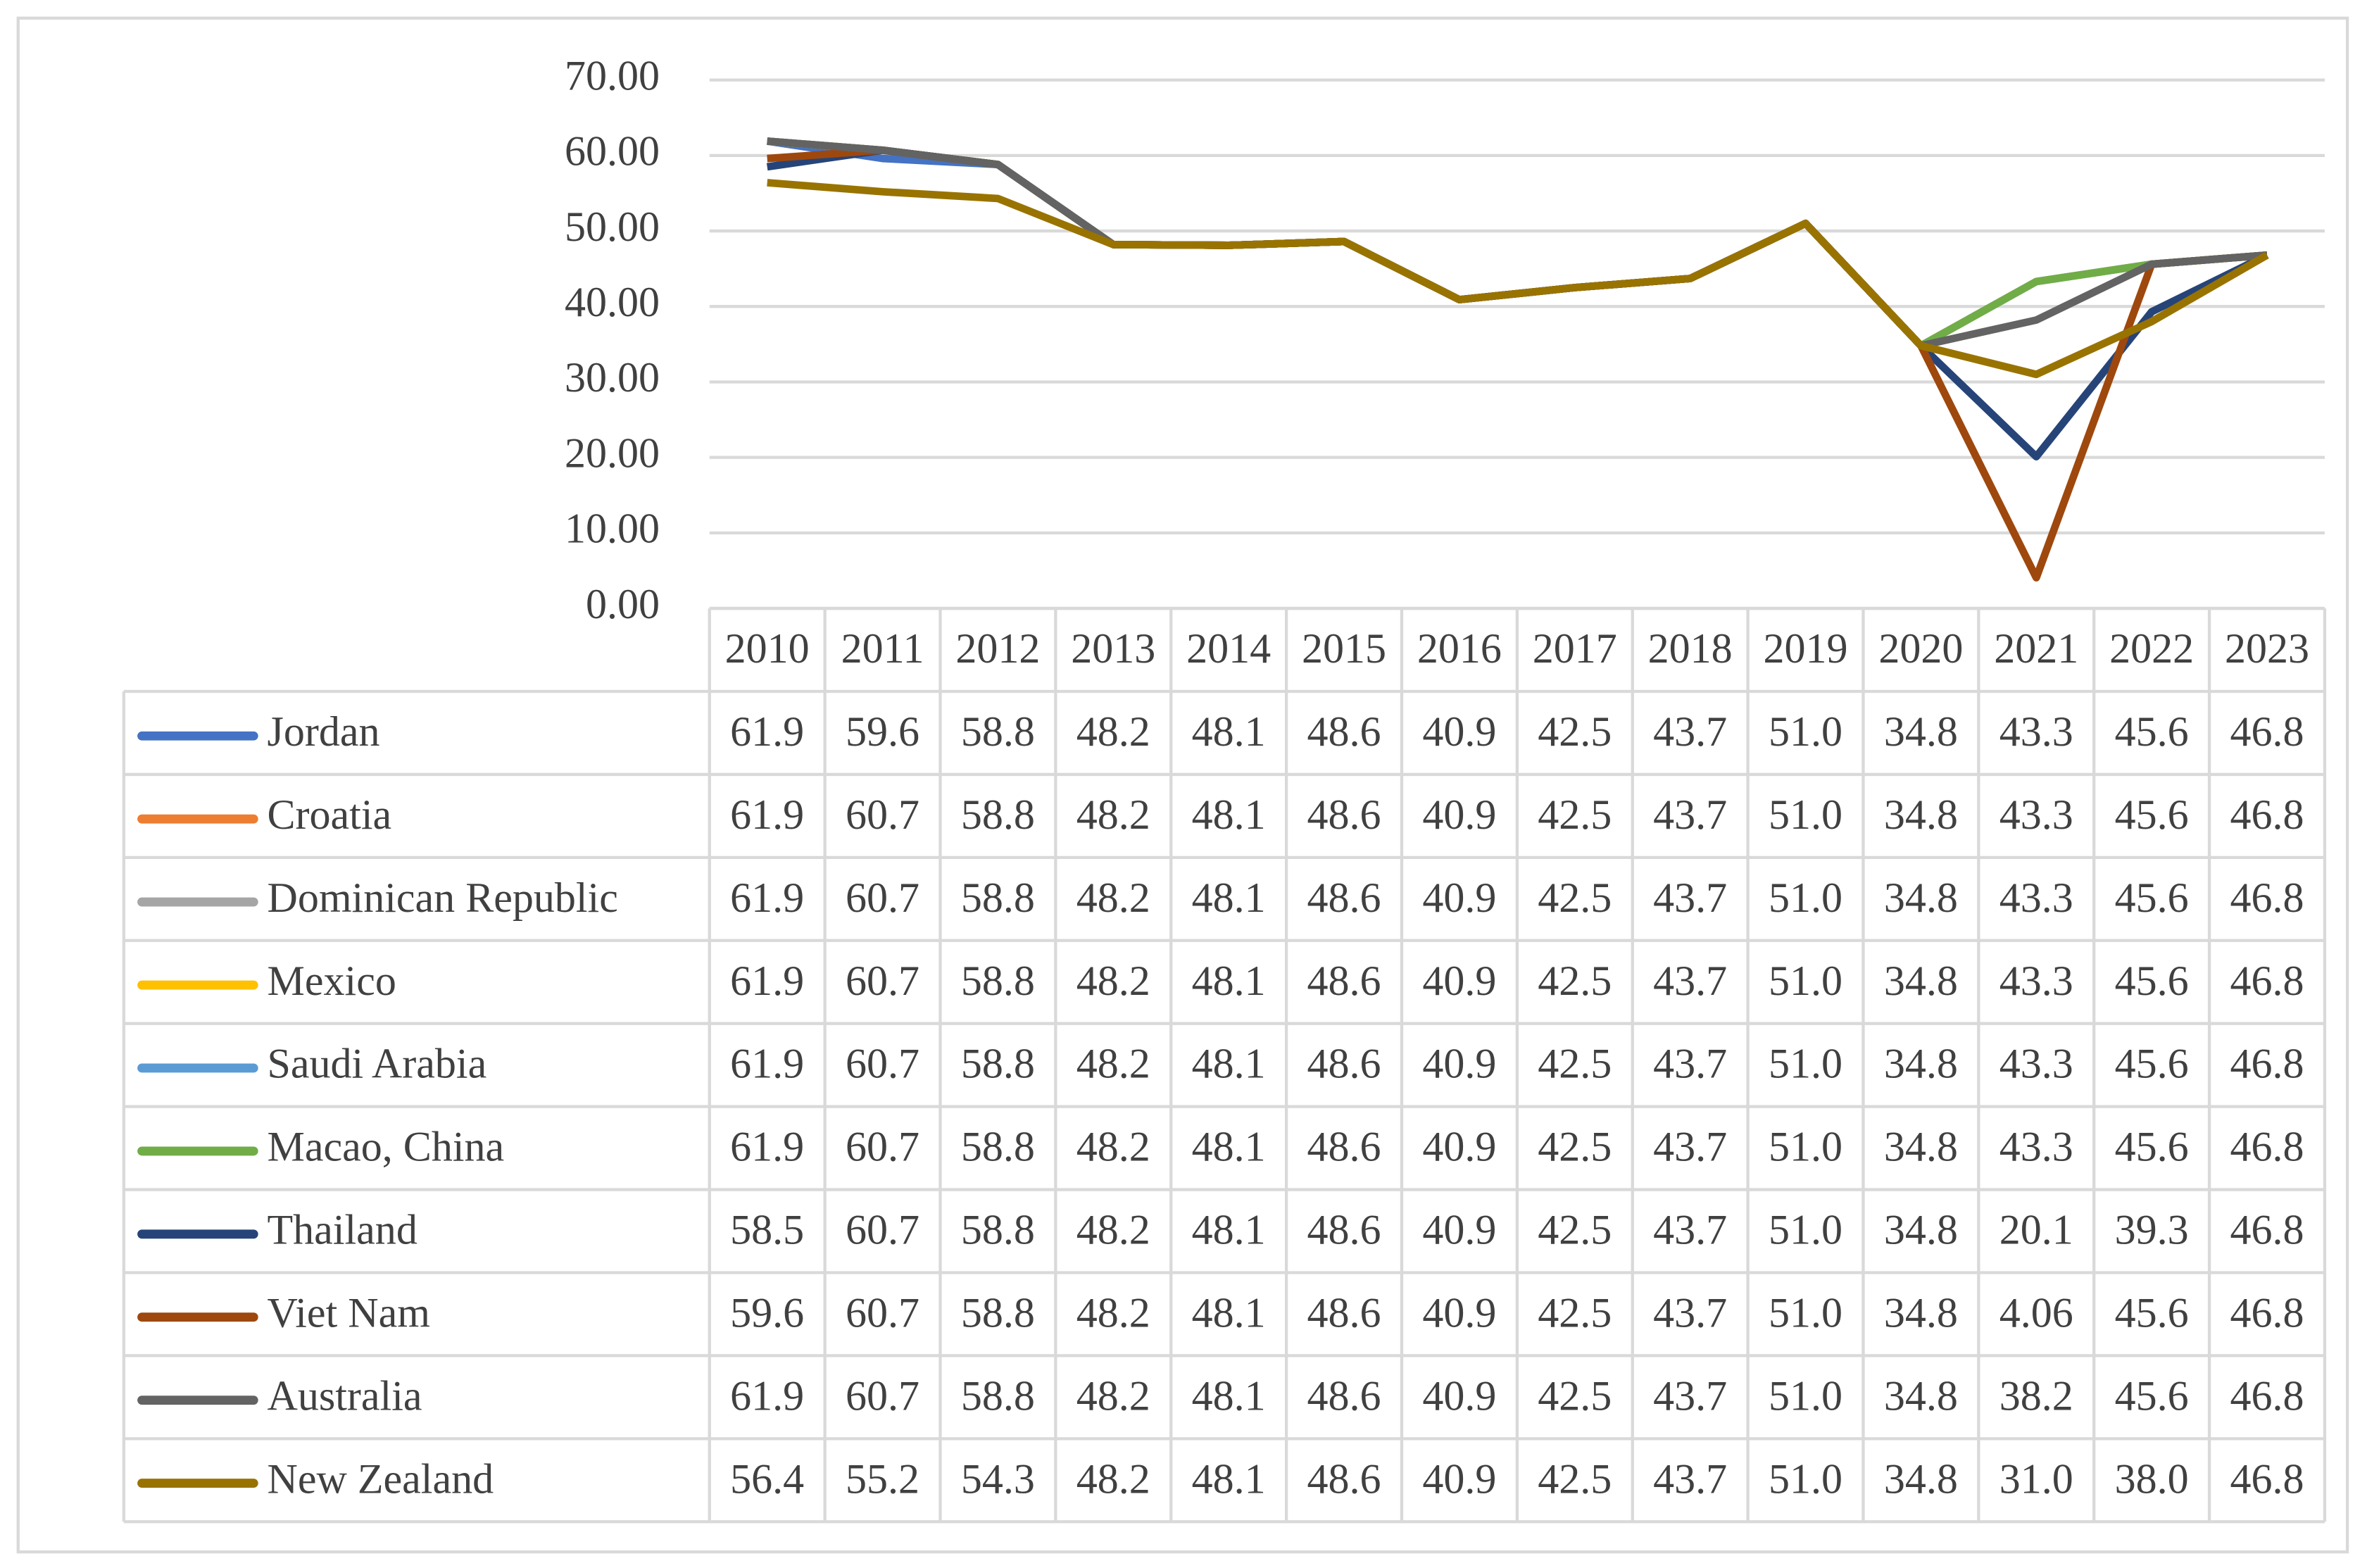 The image size is (2367, 1568). What do you see at coordinates (612, 302) in the screenshot?
I see `y-tick-label: 40.00` at bounding box center [612, 302].